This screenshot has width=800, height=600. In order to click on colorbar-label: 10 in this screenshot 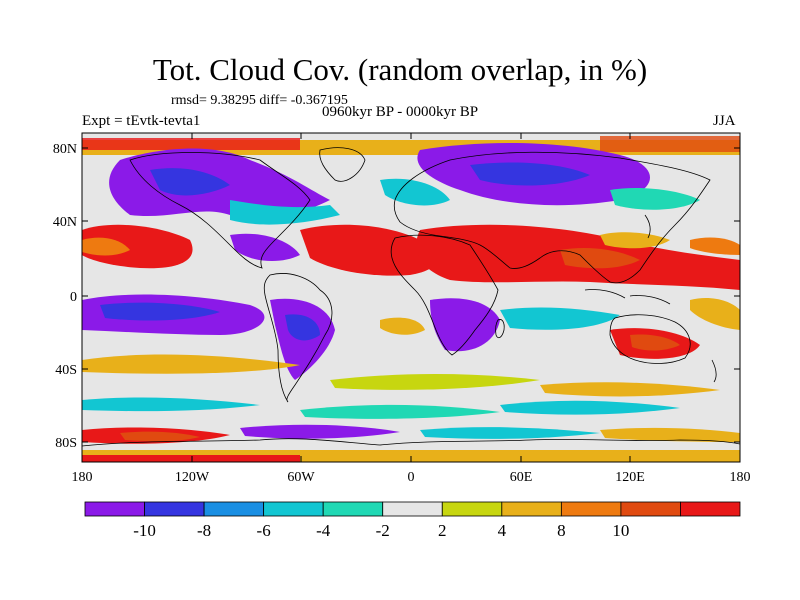, I will do `click(620, 530)`.